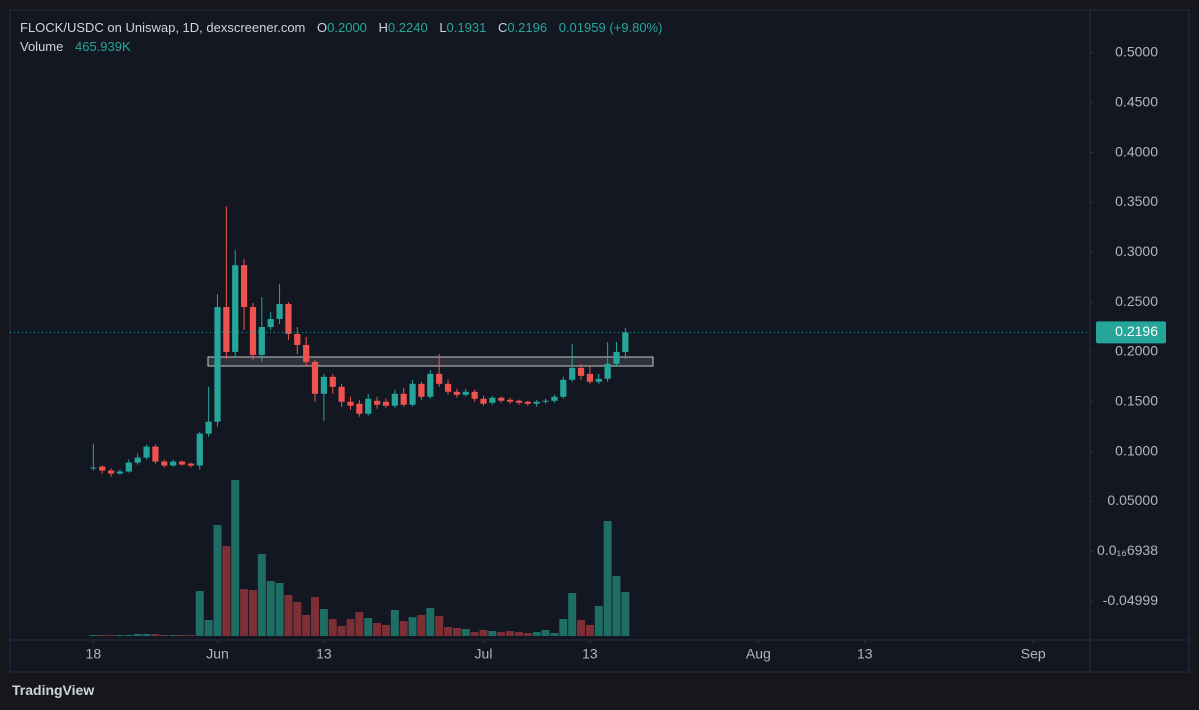 Image resolution: width=1199 pixels, height=710 pixels. I want to click on x-tick-label: 18, so click(94, 654).